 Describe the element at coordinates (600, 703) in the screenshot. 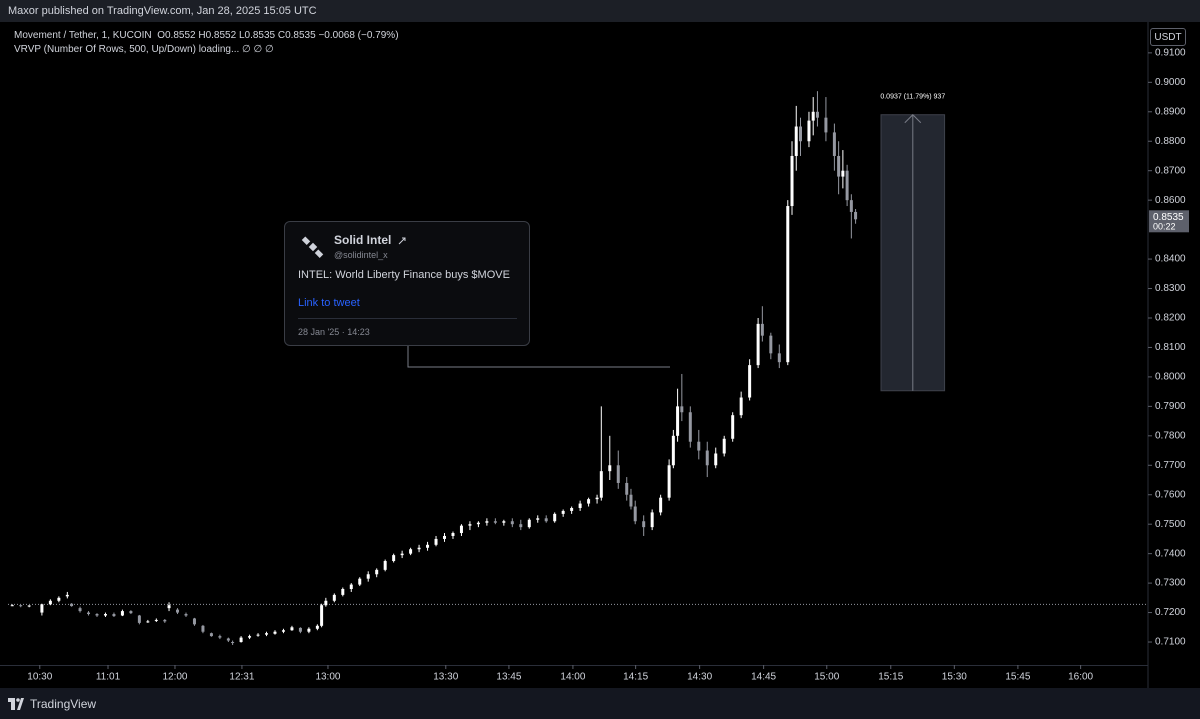

I see `footer: TradingView` at that location.